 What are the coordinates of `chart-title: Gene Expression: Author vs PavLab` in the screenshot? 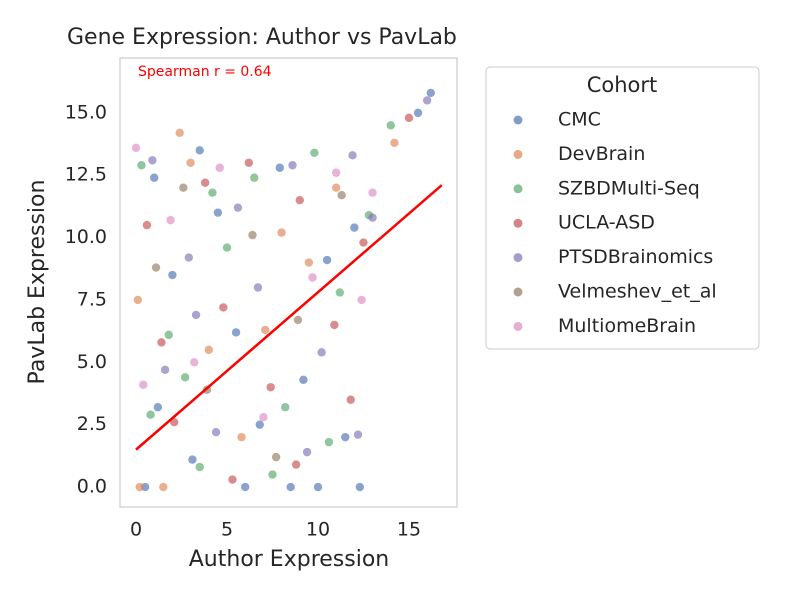 It's located at (262, 37).